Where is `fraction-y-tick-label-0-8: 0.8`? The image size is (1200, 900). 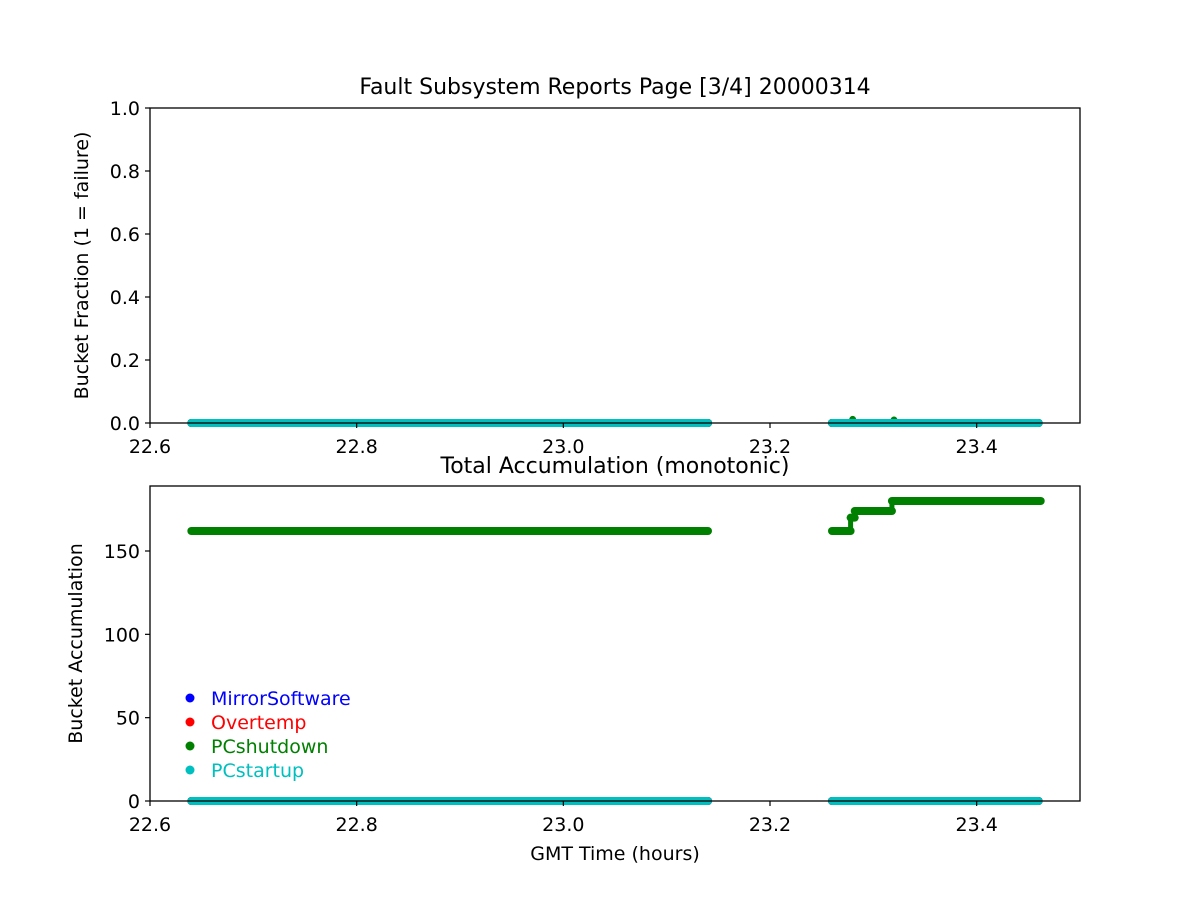
fraction-y-tick-label-0-8: 0.8 is located at coordinates (125, 172).